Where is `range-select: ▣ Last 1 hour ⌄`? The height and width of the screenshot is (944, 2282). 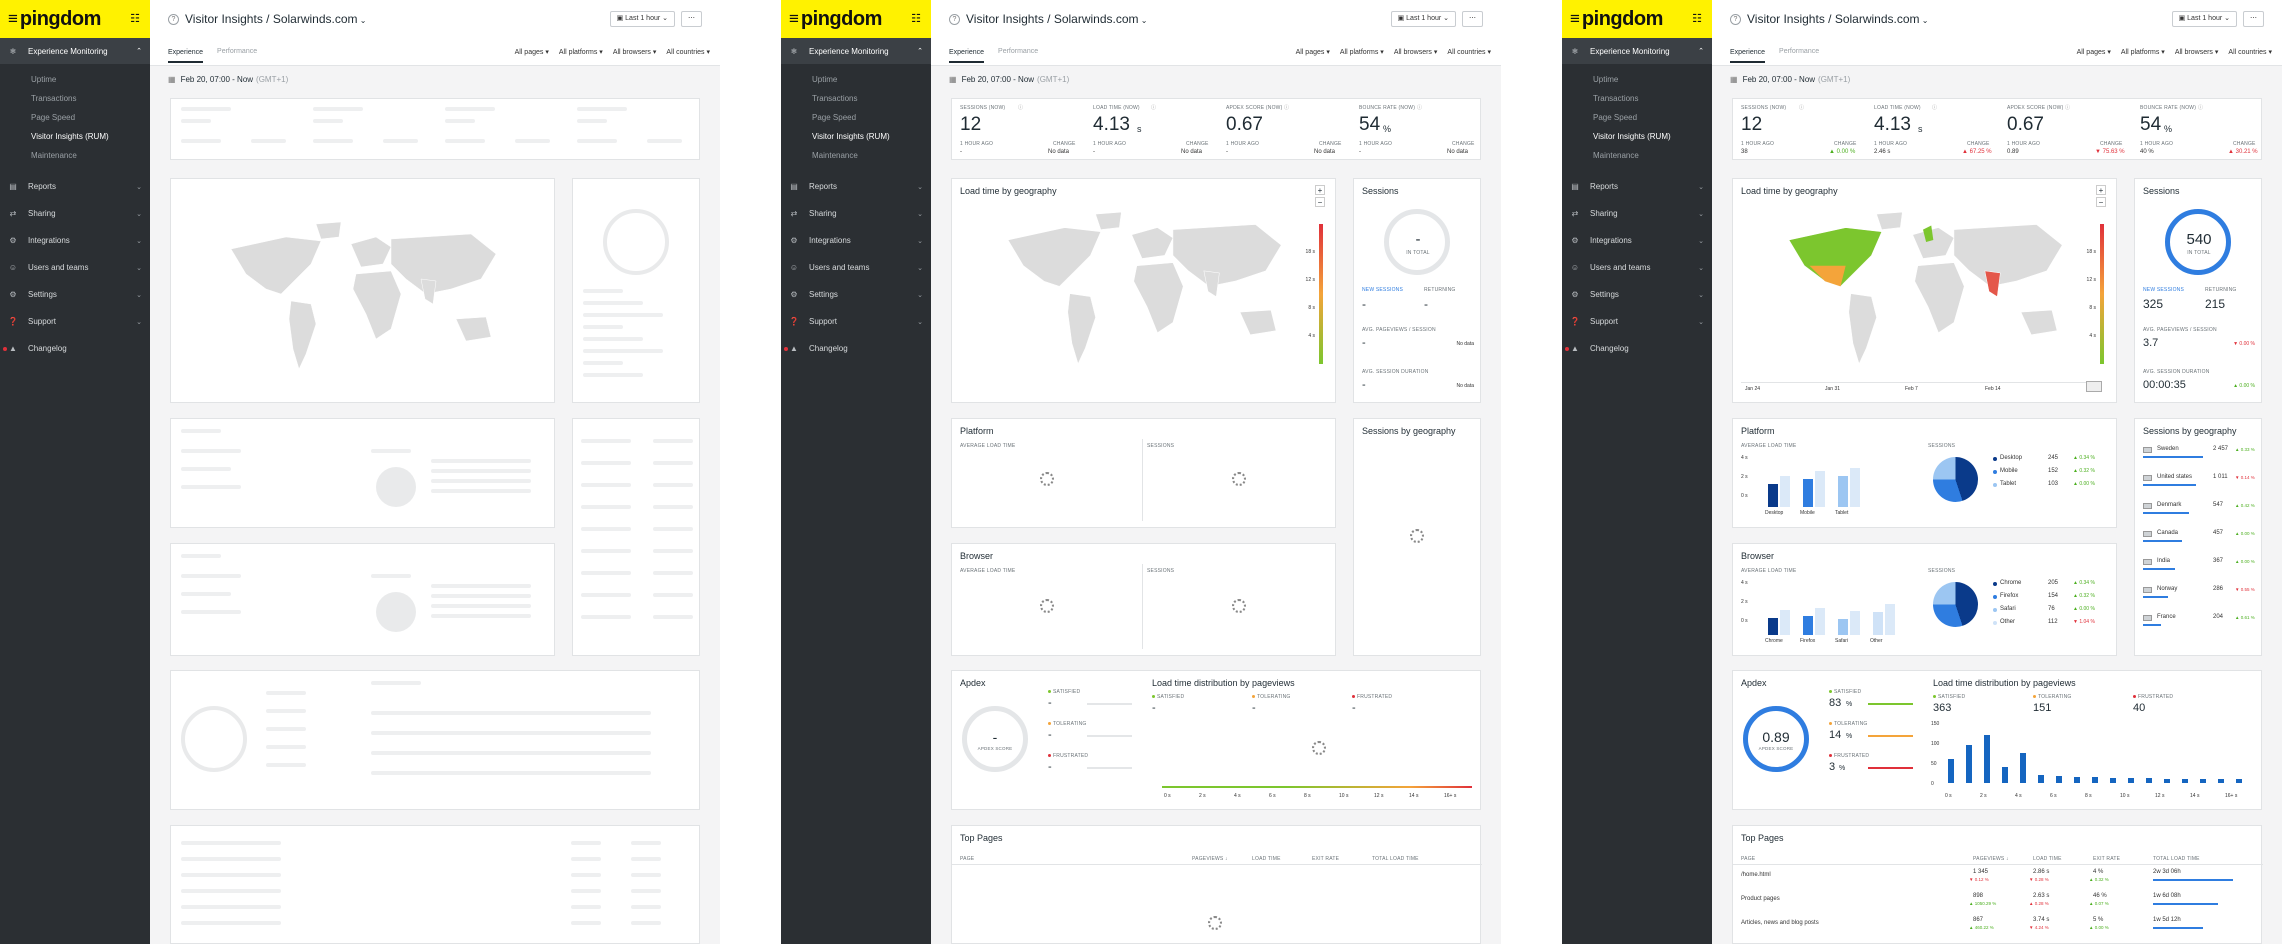
range-select: ▣ Last 1 hour ⌄ is located at coordinates (1423, 19).